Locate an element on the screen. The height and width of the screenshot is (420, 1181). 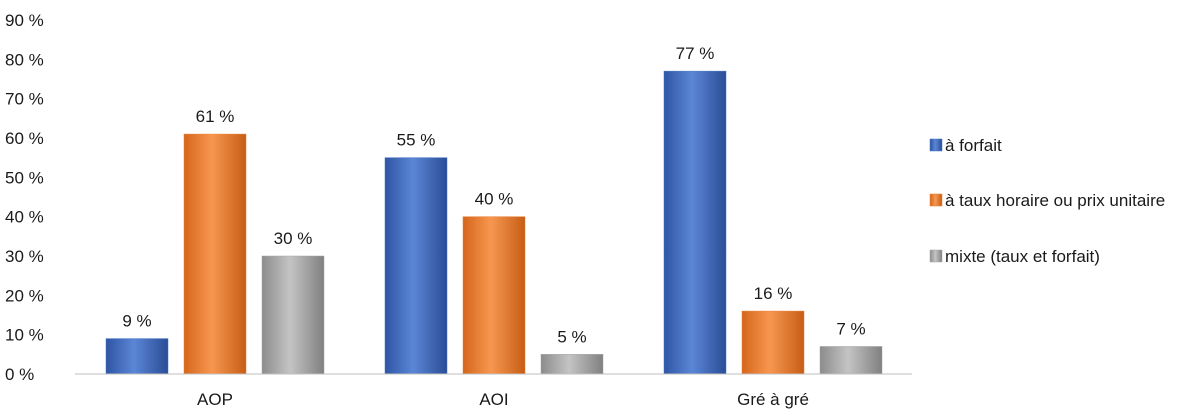
y-tick-label: 0 % is located at coordinates (19, 374).